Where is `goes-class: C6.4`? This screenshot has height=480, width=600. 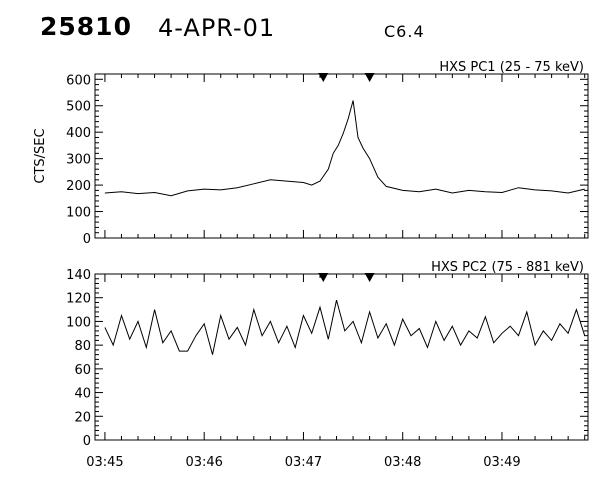
goes-class: C6.4 is located at coordinates (404, 31).